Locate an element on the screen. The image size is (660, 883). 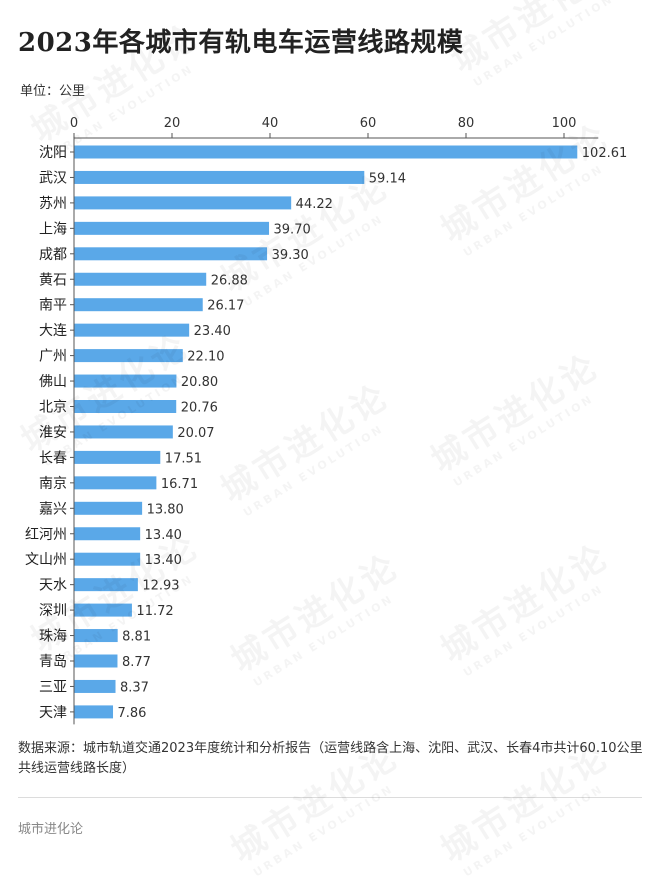
x-tick-label: 80 is located at coordinates (466, 123).